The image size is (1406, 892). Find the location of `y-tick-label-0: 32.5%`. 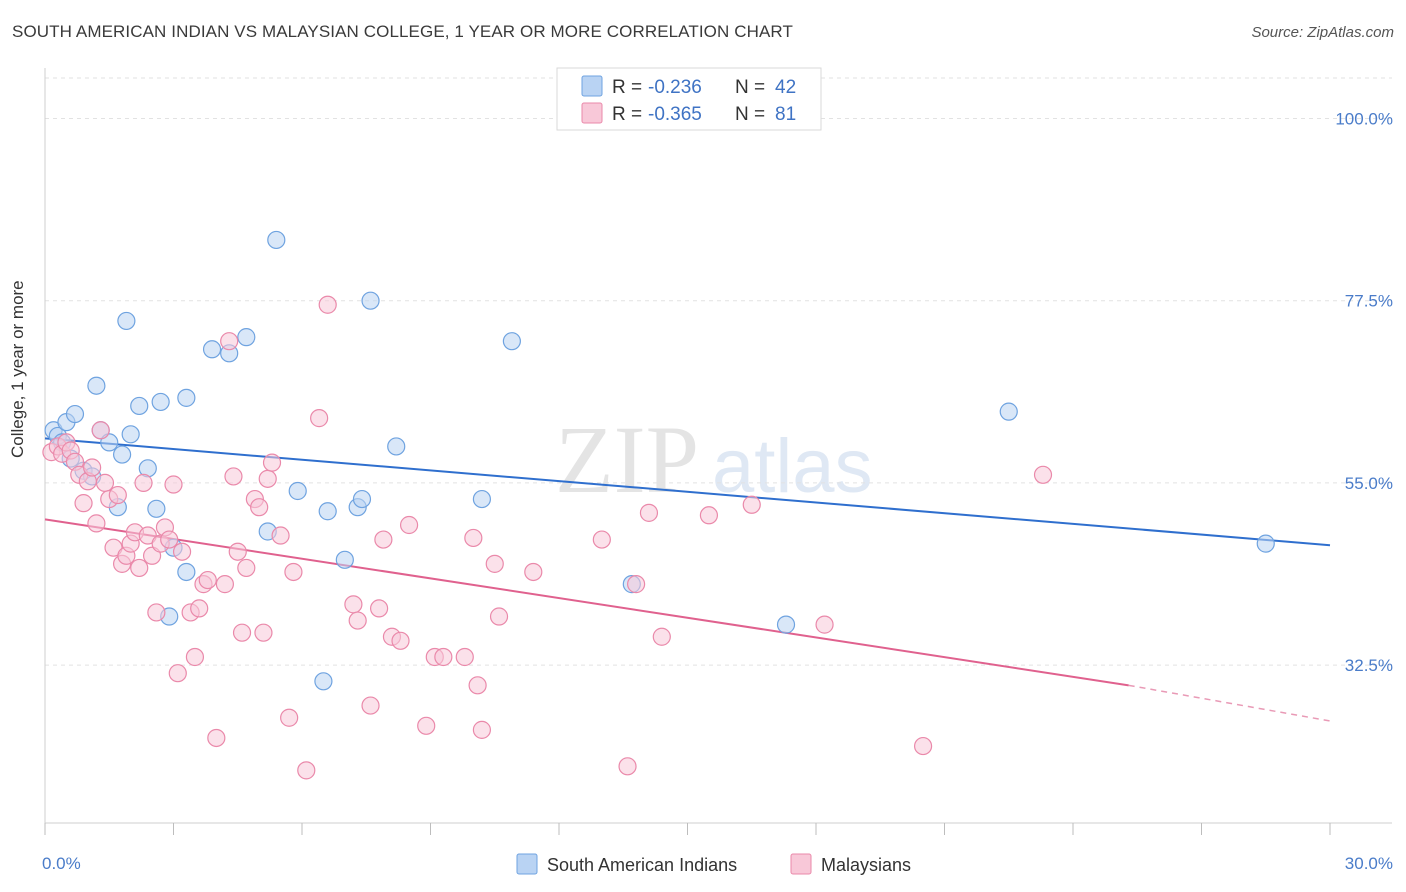

y-tick-label-0: 32.5% is located at coordinates (1369, 665).